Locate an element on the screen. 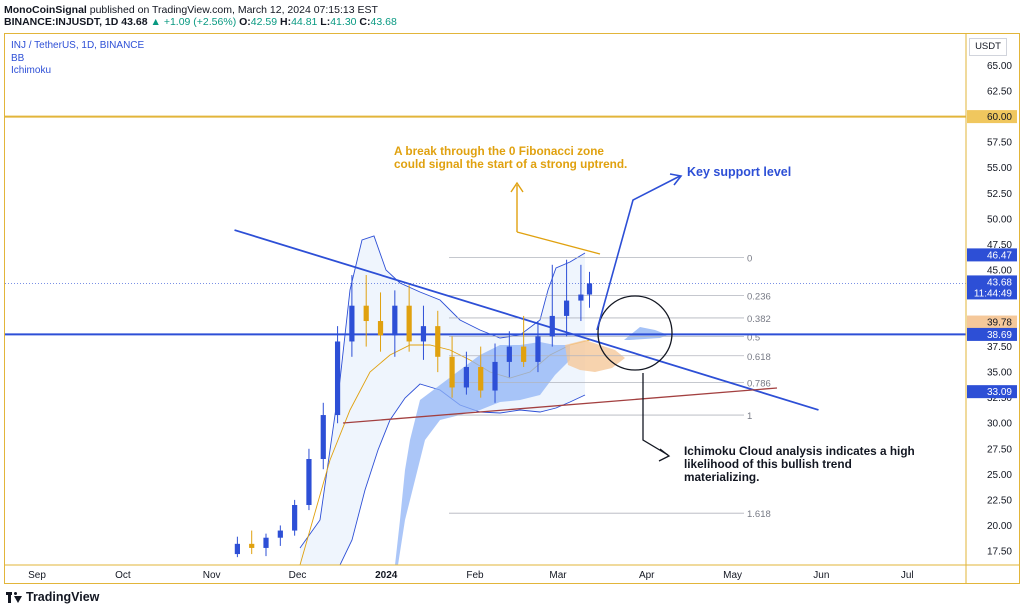  time-tick-3: Dec is located at coordinates (298, 575).